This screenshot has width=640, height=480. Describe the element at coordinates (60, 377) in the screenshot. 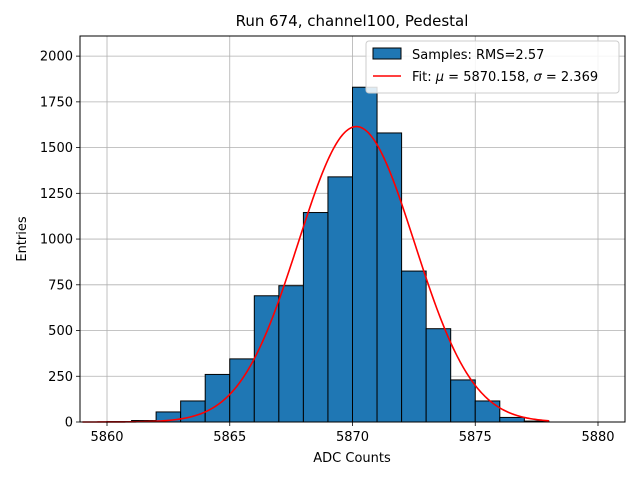

I see `y-tick-label: 250` at that location.